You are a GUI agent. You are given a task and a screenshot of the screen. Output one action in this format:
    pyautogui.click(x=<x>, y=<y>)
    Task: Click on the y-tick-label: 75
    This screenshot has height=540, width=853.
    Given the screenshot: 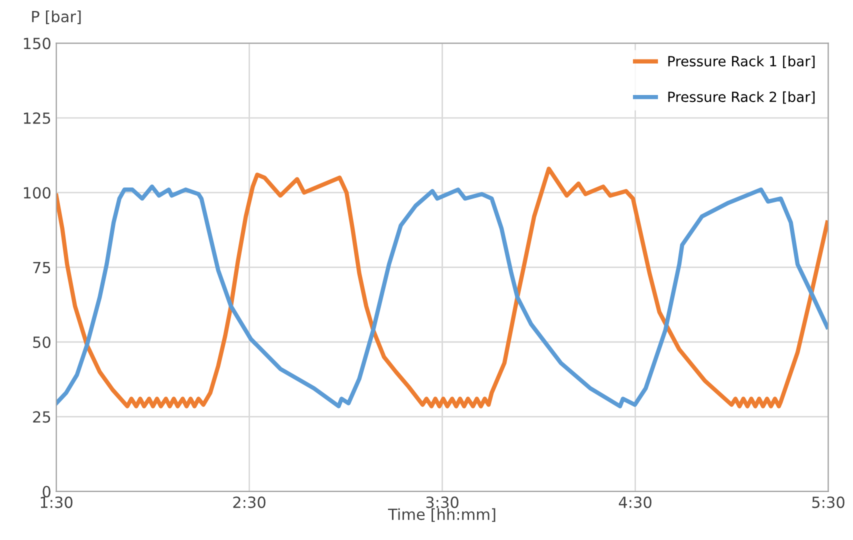 What is the action you would take?
    pyautogui.click(x=41, y=268)
    